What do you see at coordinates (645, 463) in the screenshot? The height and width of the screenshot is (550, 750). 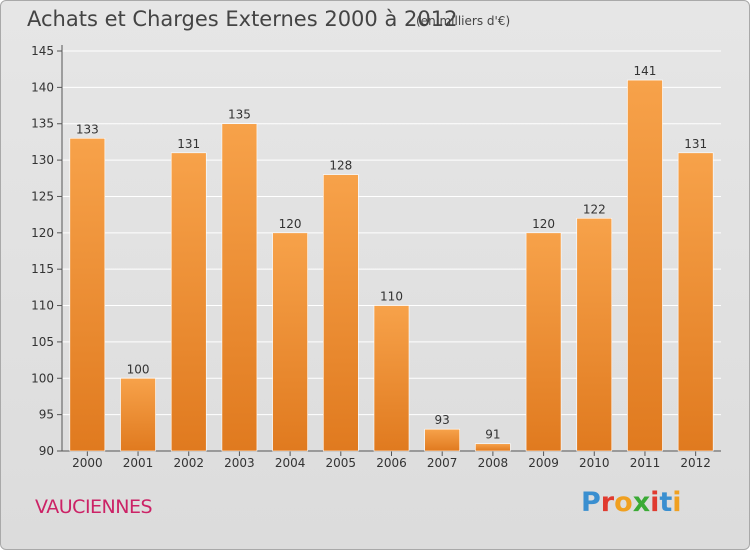 I see `x-tick-label: 2011` at bounding box center [645, 463].